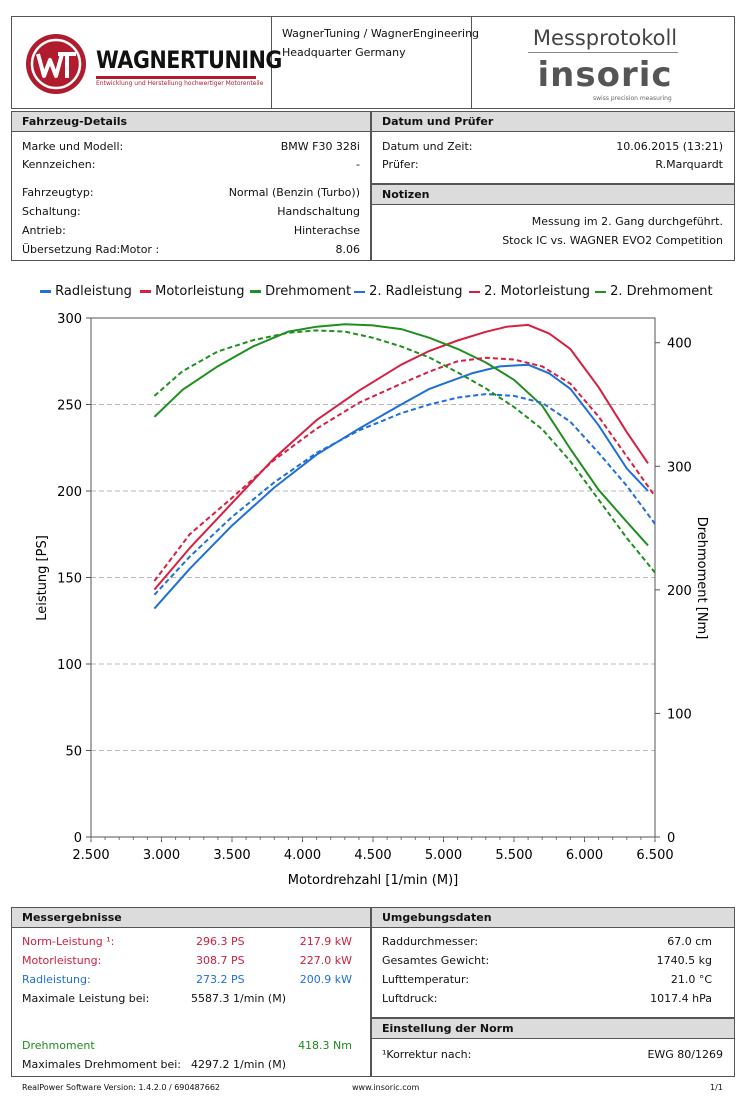 The image size is (746, 1109). I want to click on legend-label-2-drehmoment: 2. Drehmoment, so click(661, 291).